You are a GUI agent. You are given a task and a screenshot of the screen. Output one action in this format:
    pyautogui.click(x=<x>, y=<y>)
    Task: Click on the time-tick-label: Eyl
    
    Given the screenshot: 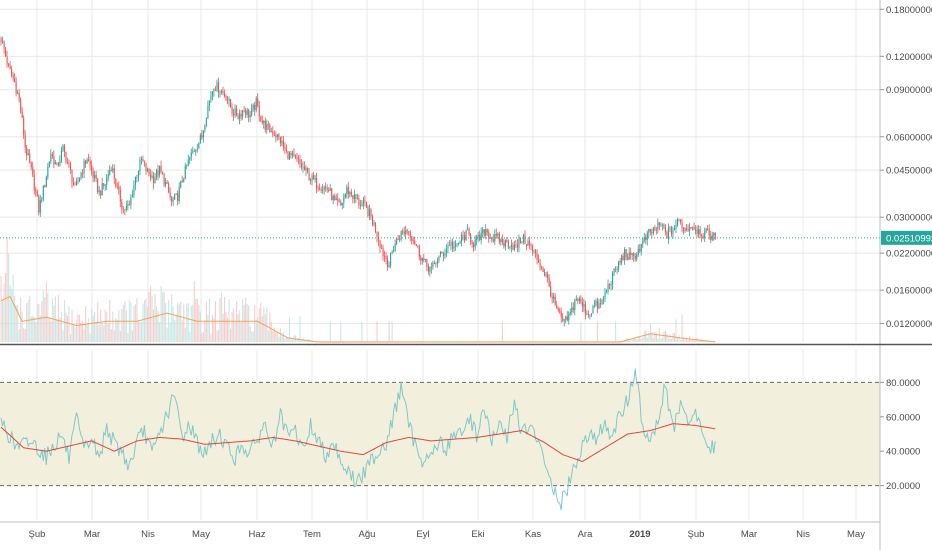 What is the action you would take?
    pyautogui.click(x=422, y=534)
    